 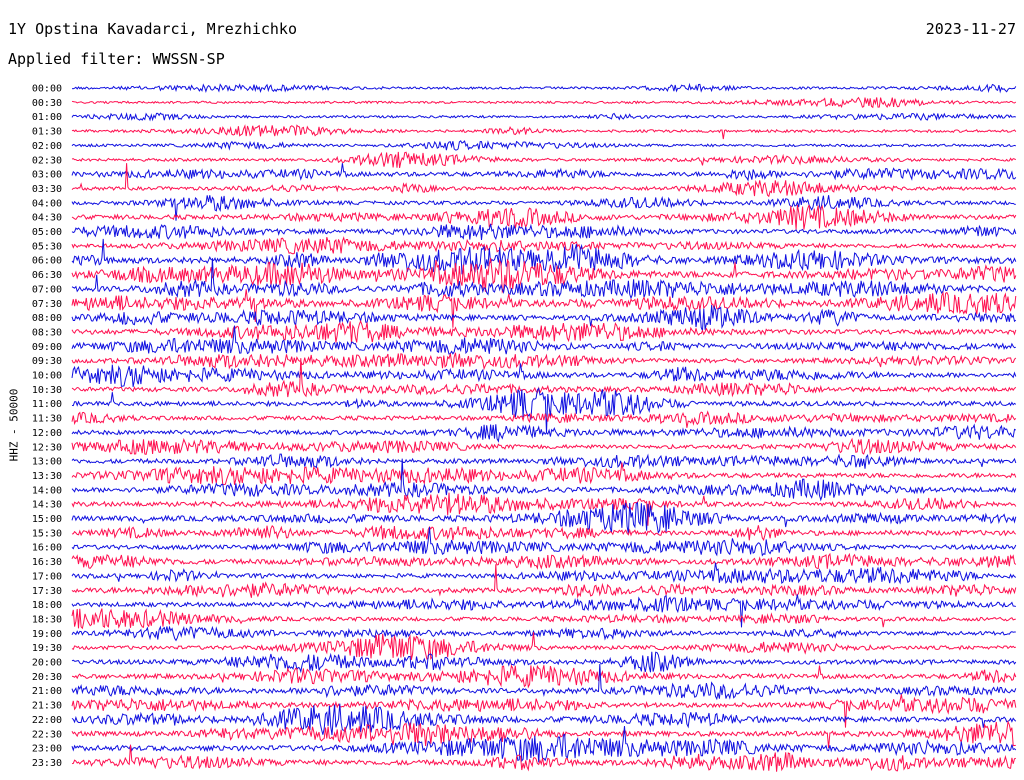 What do you see at coordinates (47, 720) in the screenshot?
I see `row-time-label: 22:00` at bounding box center [47, 720].